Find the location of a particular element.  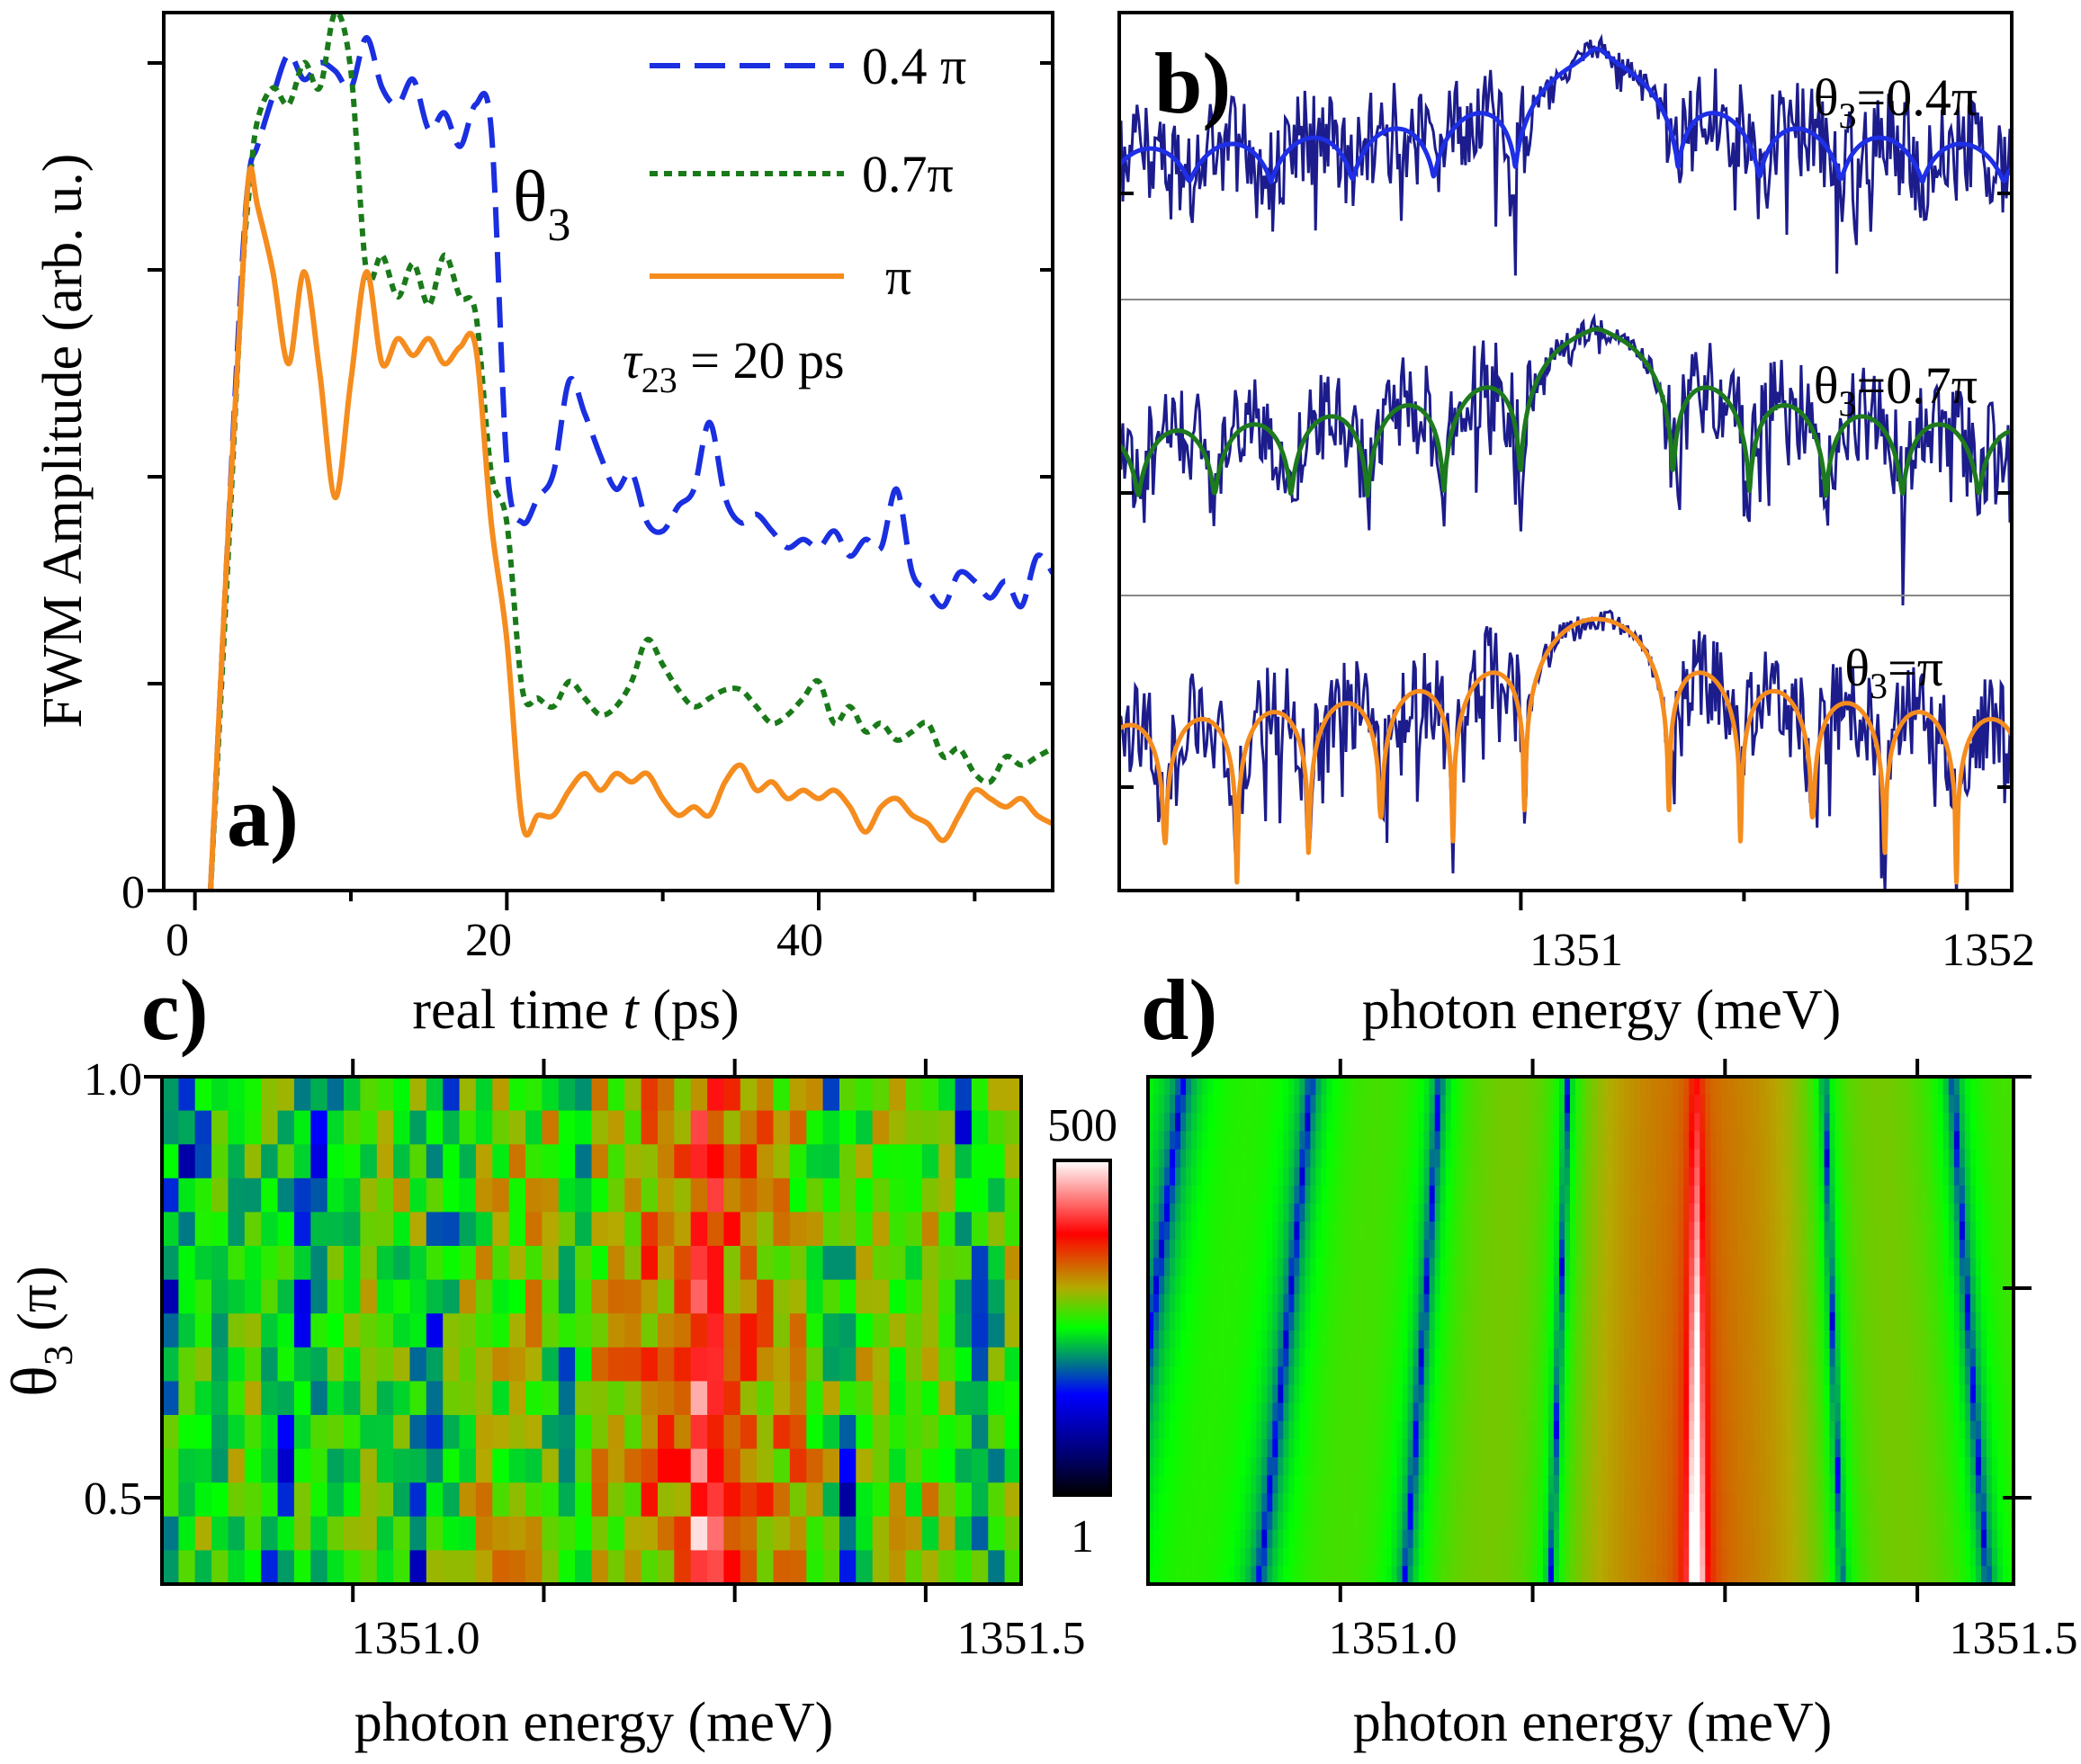

subpanel-label-0.7pi-theta: θ is located at coordinates (1827, 385).